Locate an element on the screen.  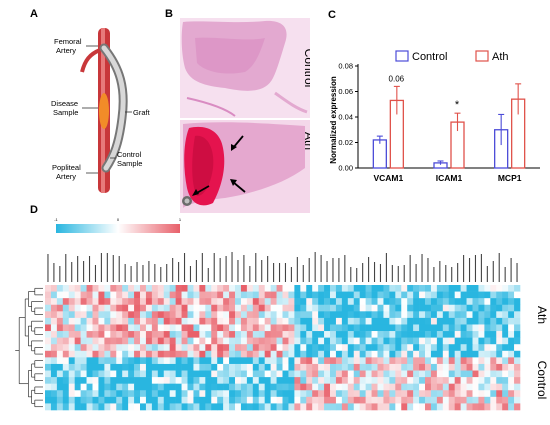
heatmap-color-scale: -1 0 1 is located at coordinates (118, 225).